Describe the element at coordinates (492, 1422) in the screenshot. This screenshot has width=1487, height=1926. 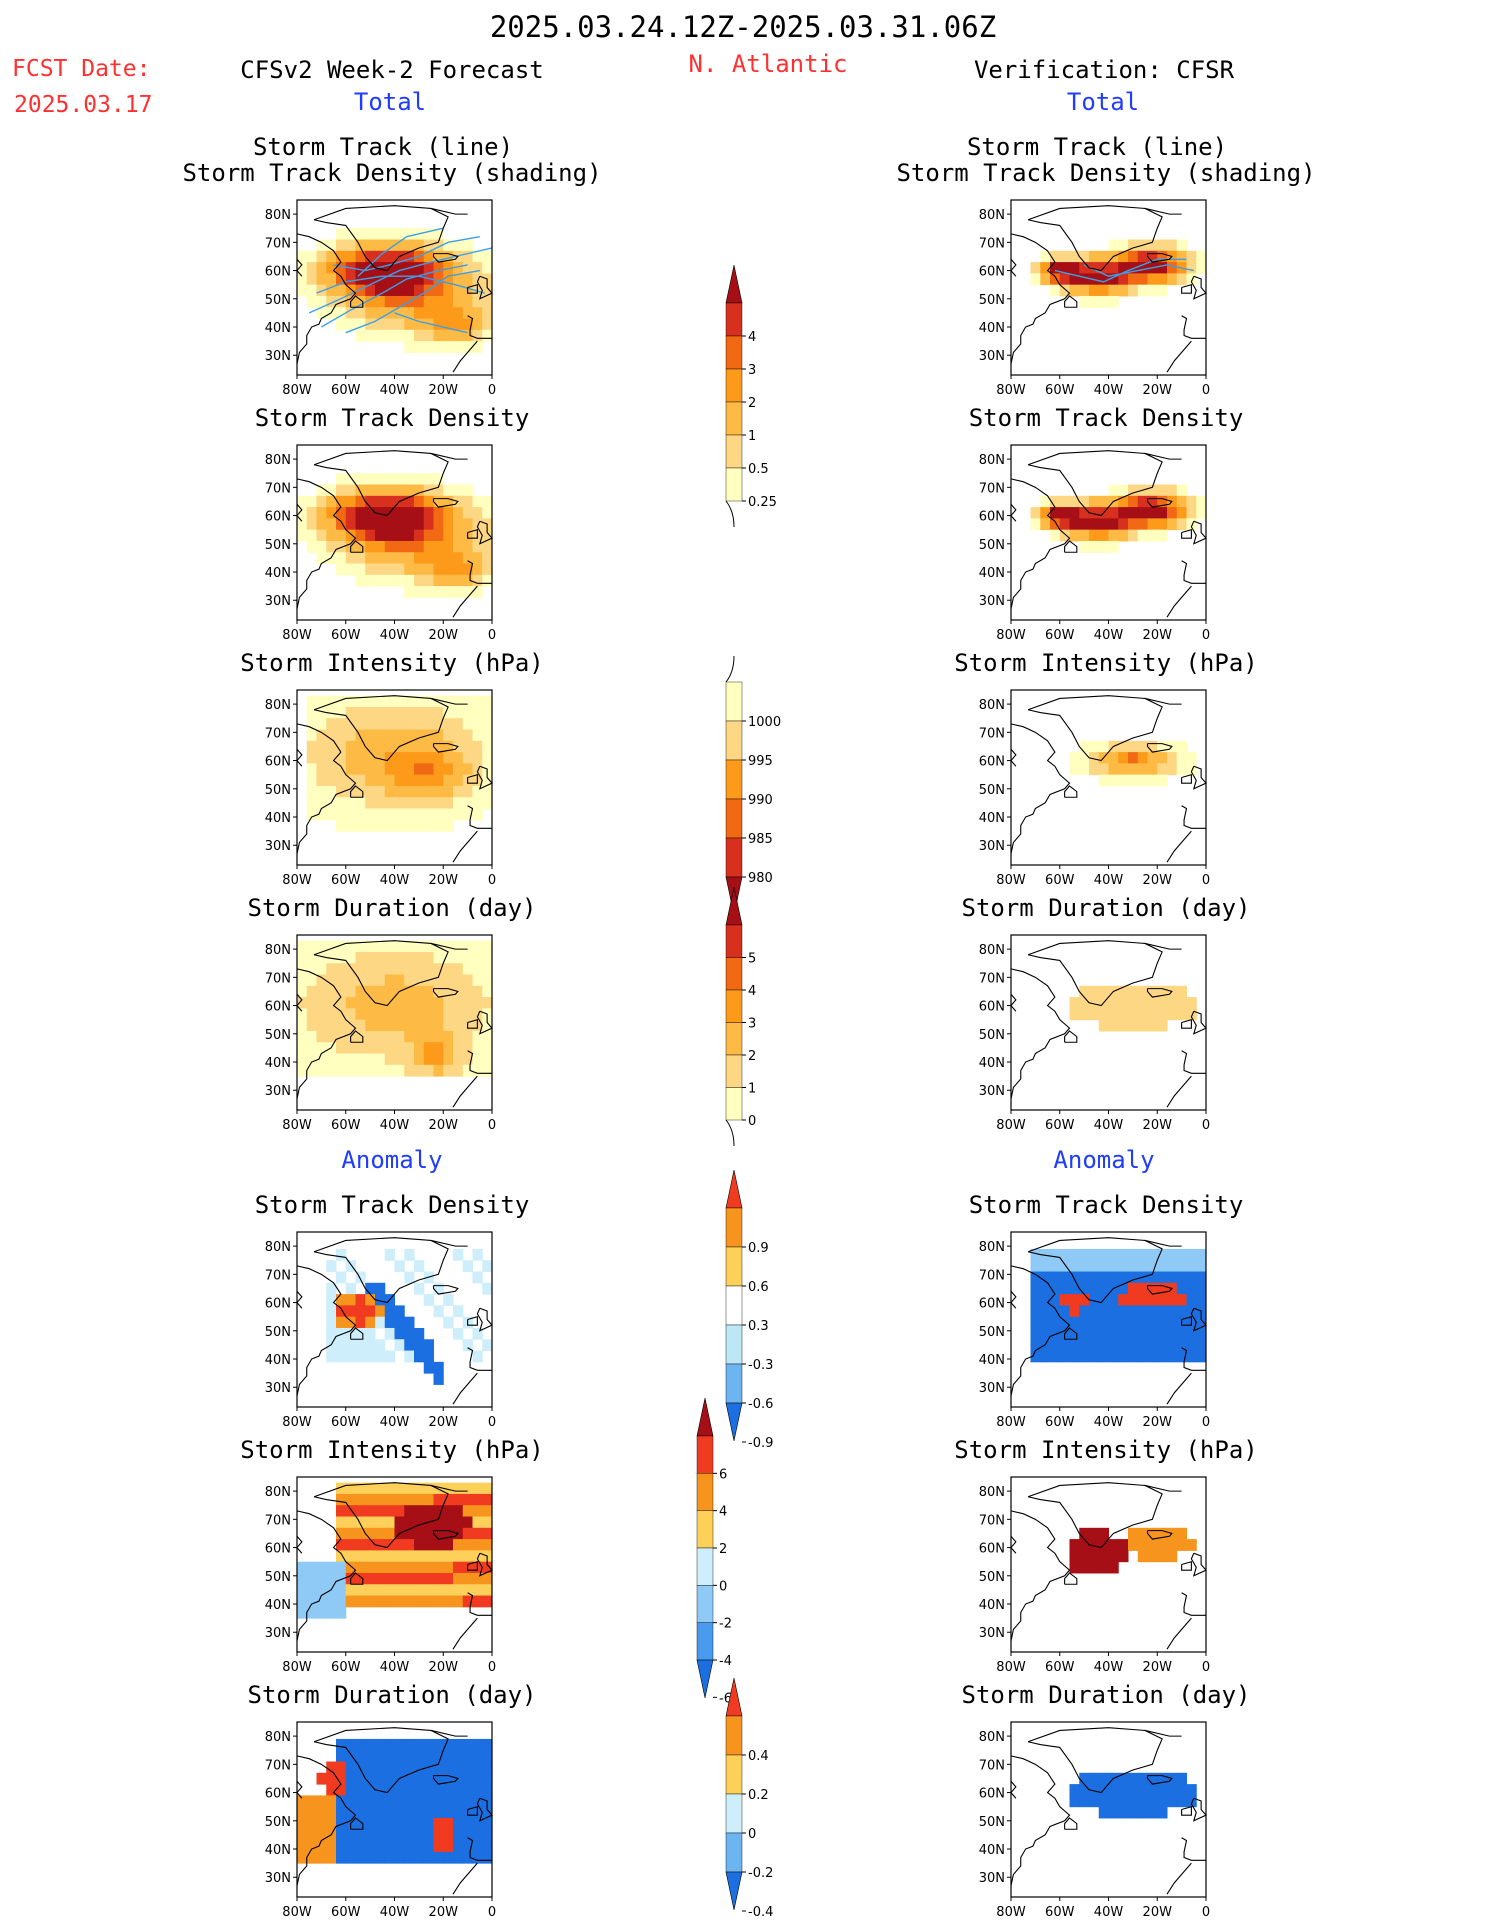
I see `lon-tick-label: 0` at that location.